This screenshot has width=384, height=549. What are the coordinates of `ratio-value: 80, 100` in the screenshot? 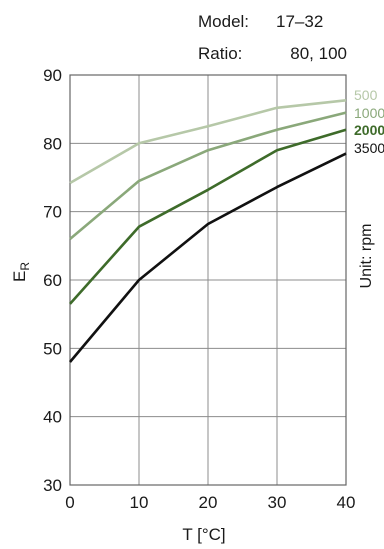 It's located at (318, 53).